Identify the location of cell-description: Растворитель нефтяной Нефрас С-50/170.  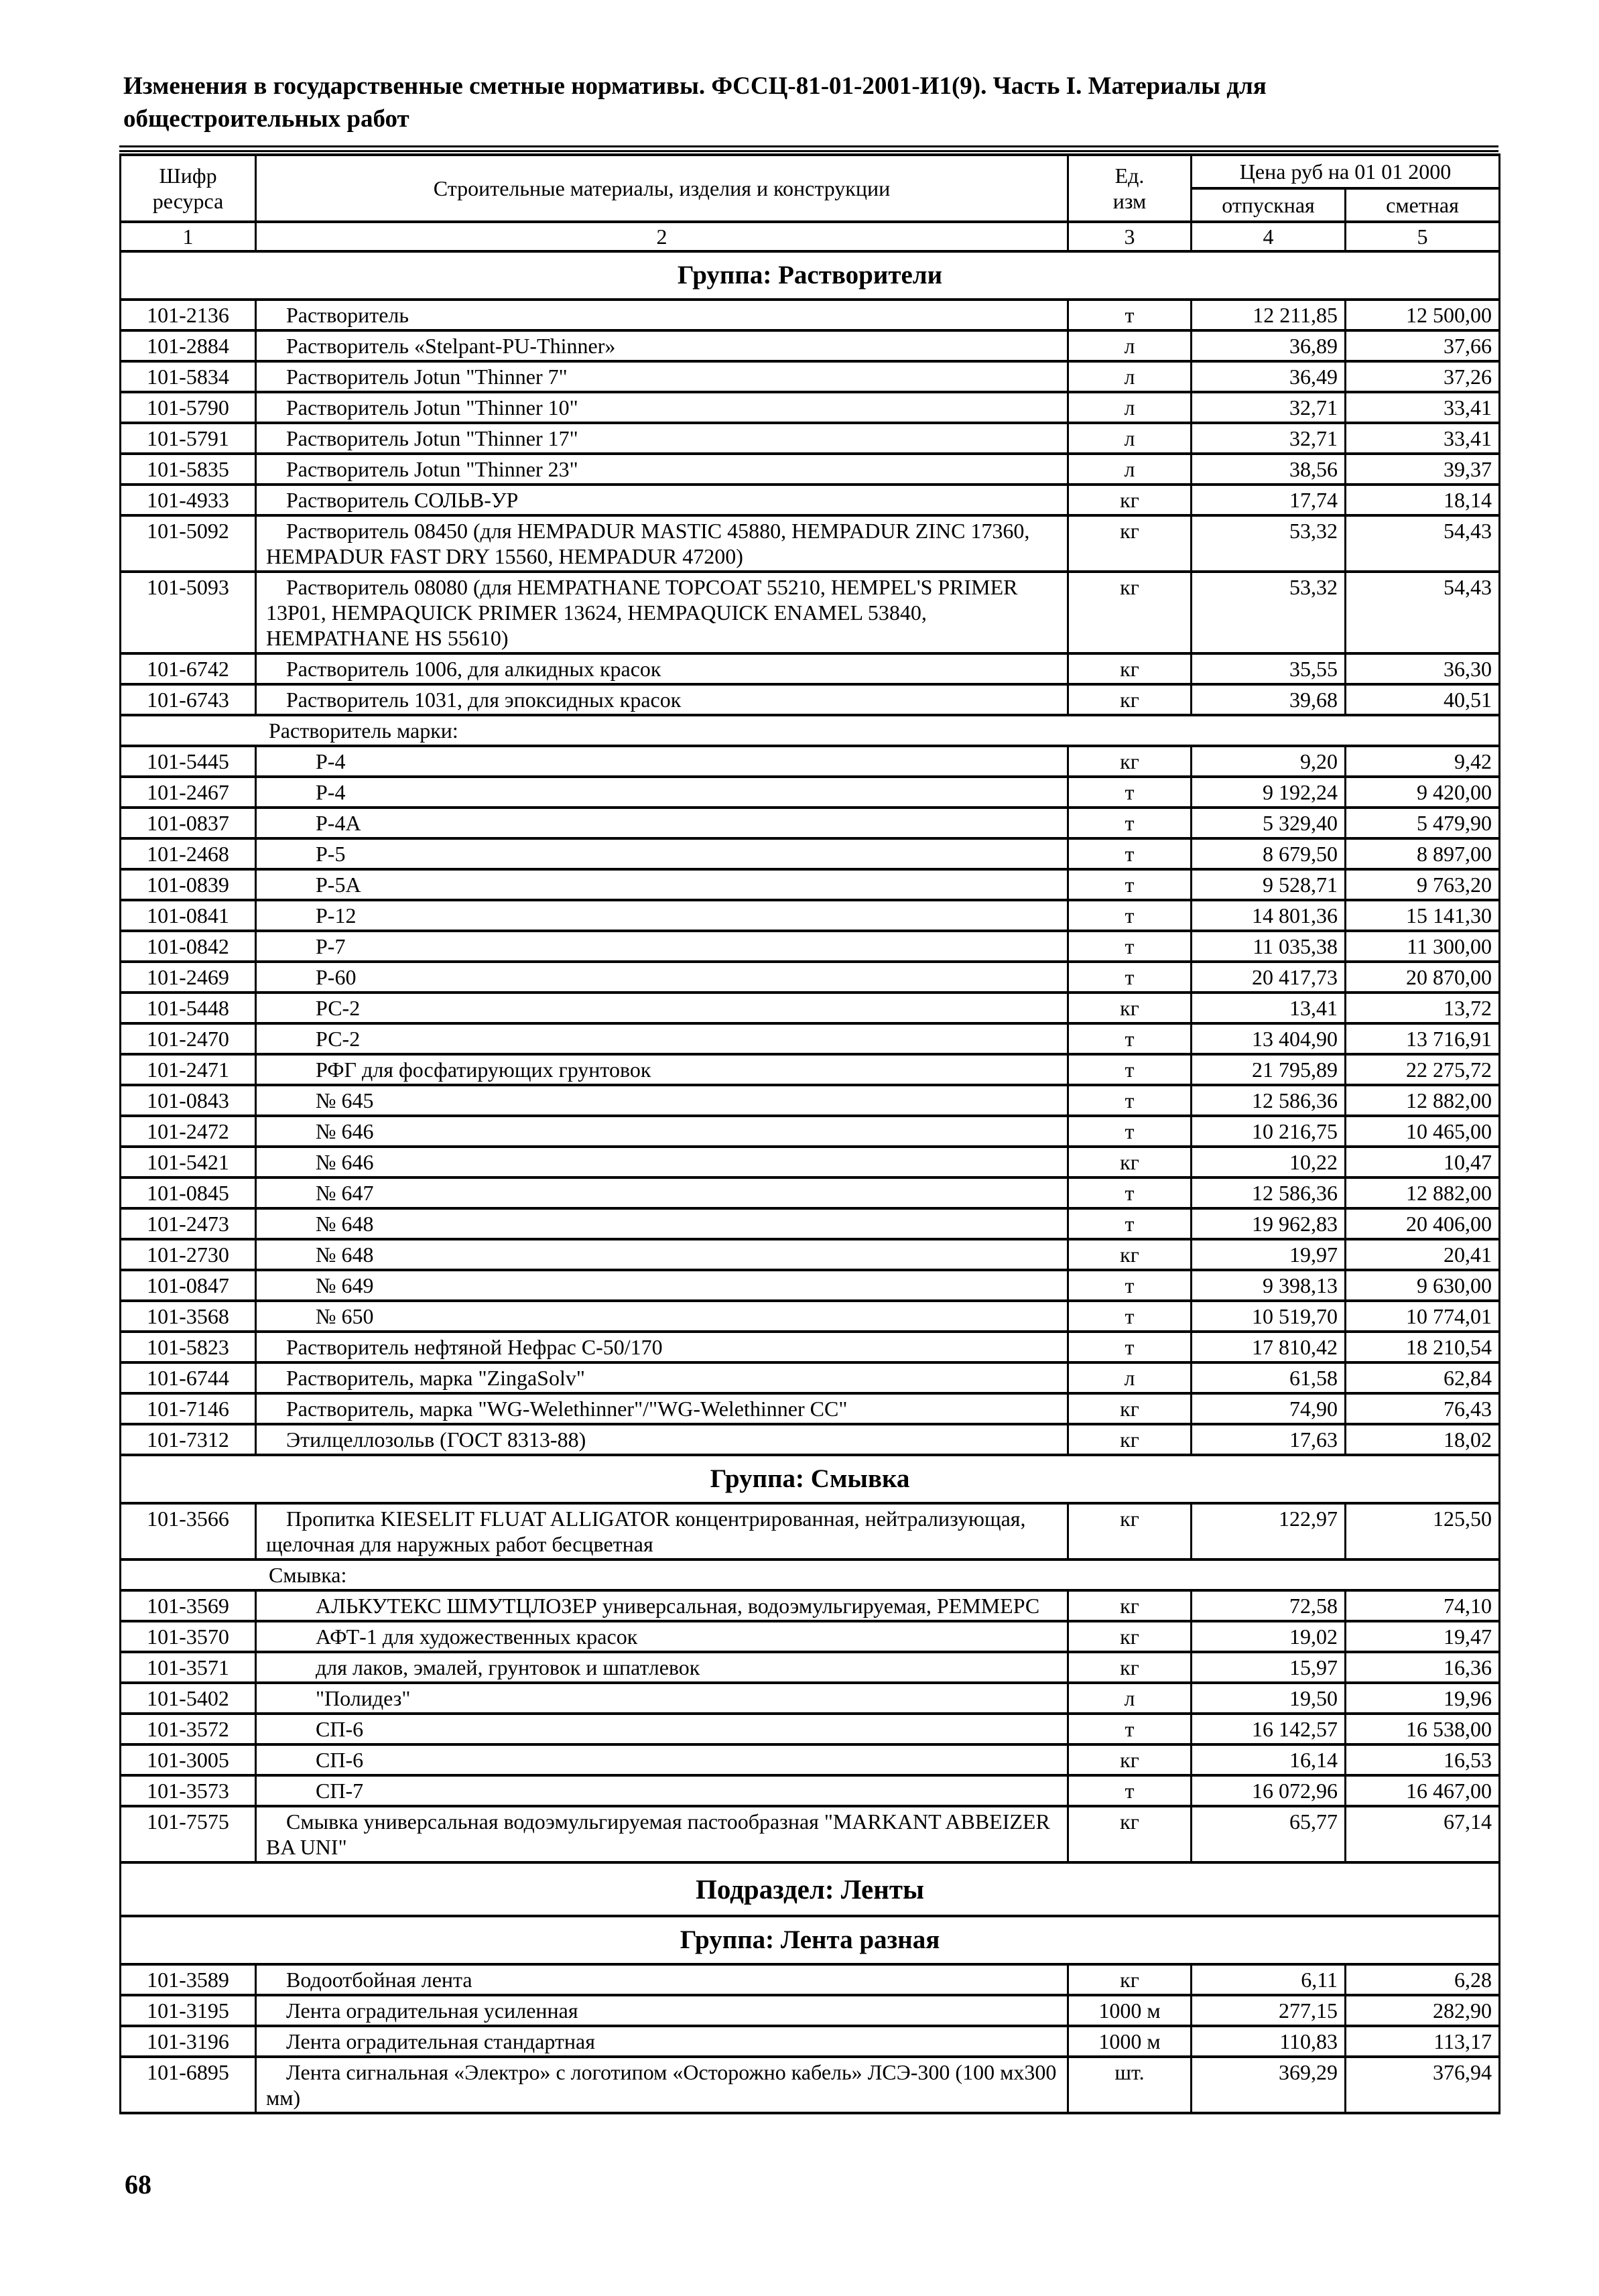
(662, 1347).